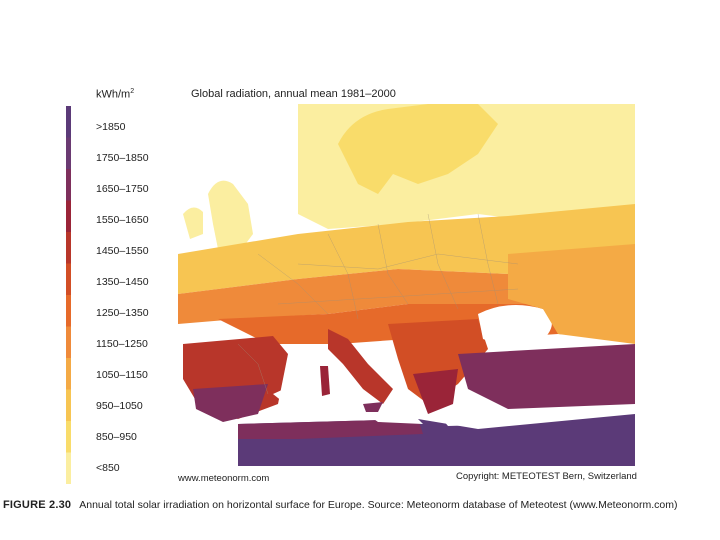 This screenshot has height=540, width=720. Describe the element at coordinates (230, 217) in the screenshot. I see `british-isles` at that location.